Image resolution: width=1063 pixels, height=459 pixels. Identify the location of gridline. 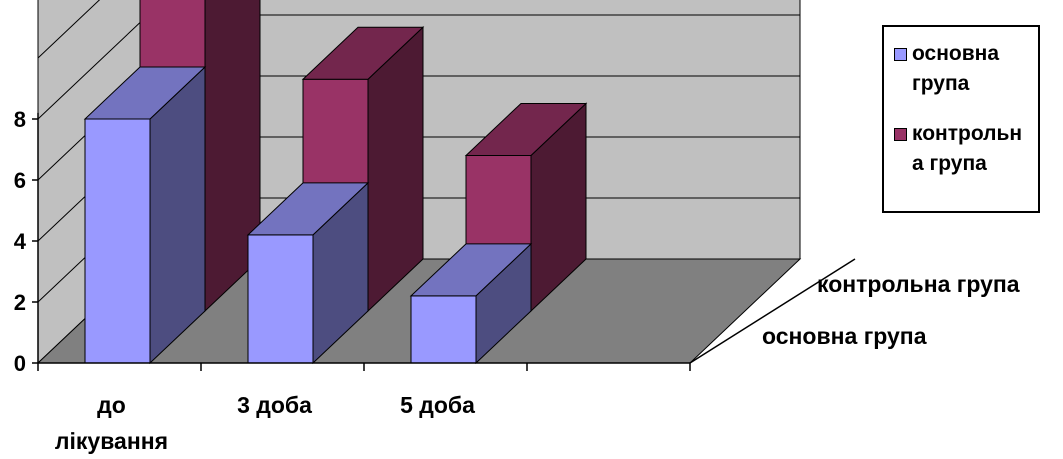
(69, 29).